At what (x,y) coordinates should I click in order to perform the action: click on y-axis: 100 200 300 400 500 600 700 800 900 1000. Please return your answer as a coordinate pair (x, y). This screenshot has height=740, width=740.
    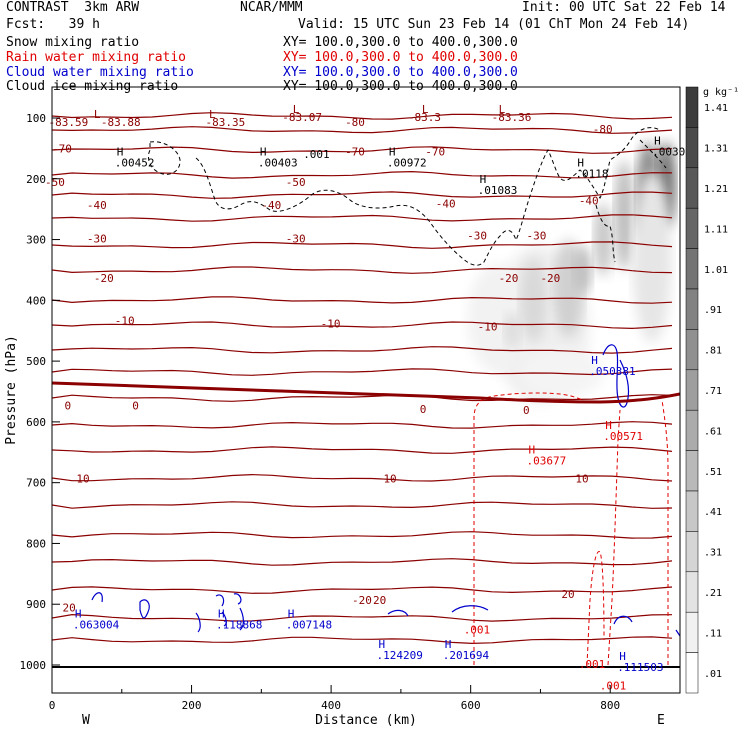
    Looking at the image, I should click on (40, 392).